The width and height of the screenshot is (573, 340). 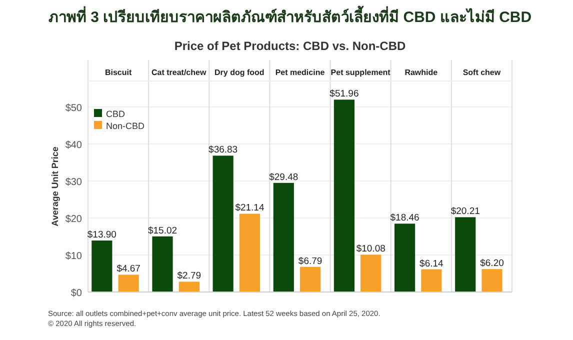 I want to click on chart-subtitle: Price of Pet Products: CBD vs. Non-CBD, so click(x=290, y=46).